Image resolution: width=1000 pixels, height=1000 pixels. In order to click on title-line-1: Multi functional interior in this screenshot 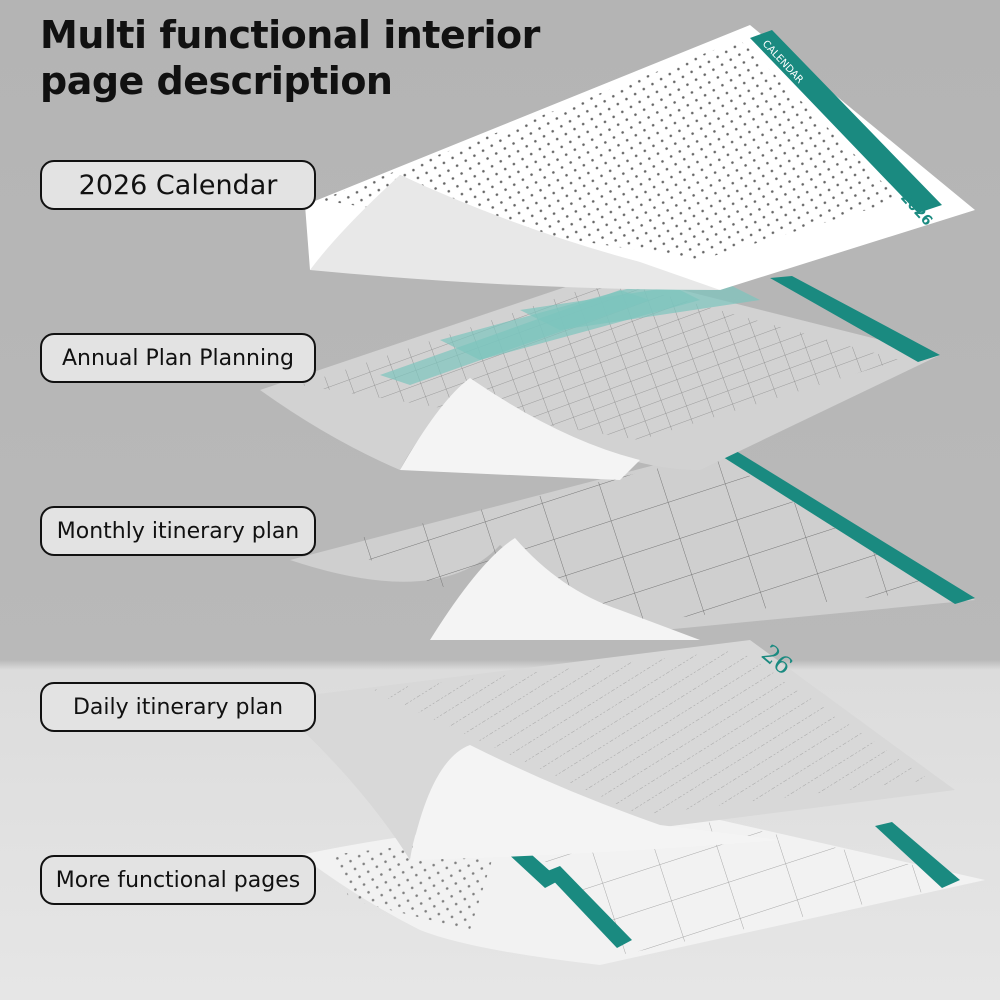, I will do `click(290, 35)`.